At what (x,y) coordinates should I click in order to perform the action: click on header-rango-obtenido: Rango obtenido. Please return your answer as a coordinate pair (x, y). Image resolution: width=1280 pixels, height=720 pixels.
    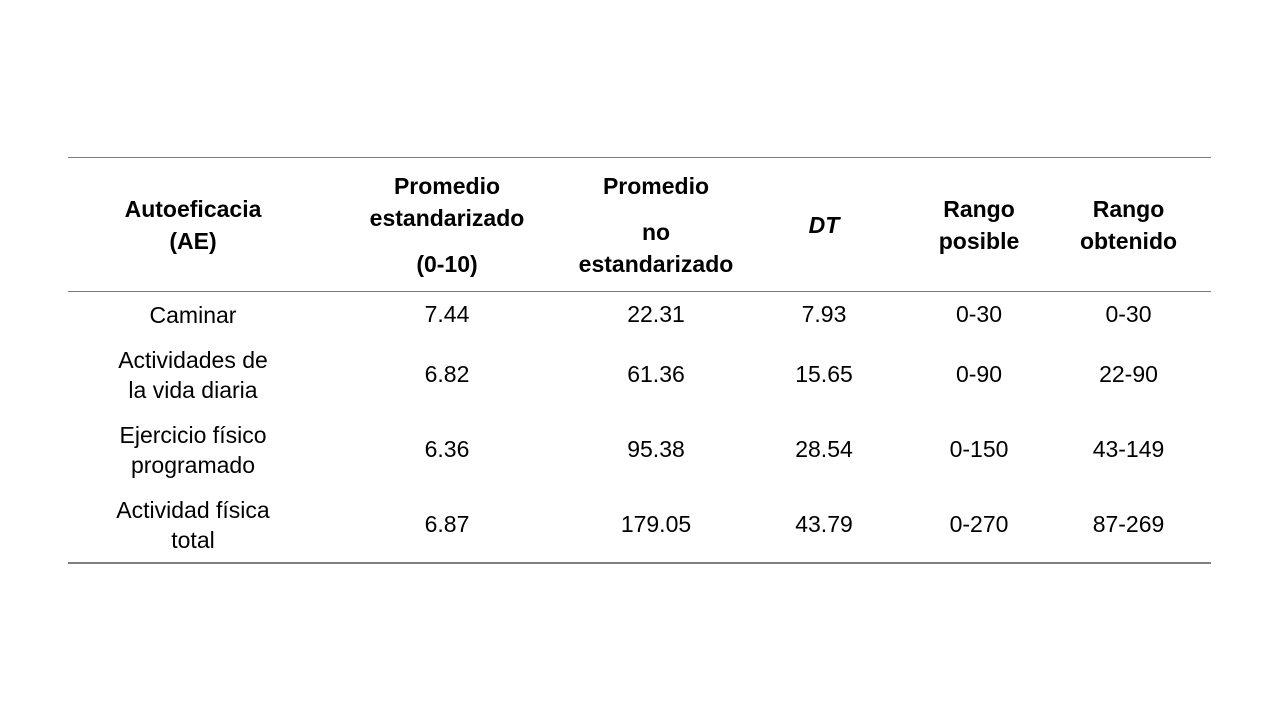
    Looking at the image, I should click on (1128, 224).